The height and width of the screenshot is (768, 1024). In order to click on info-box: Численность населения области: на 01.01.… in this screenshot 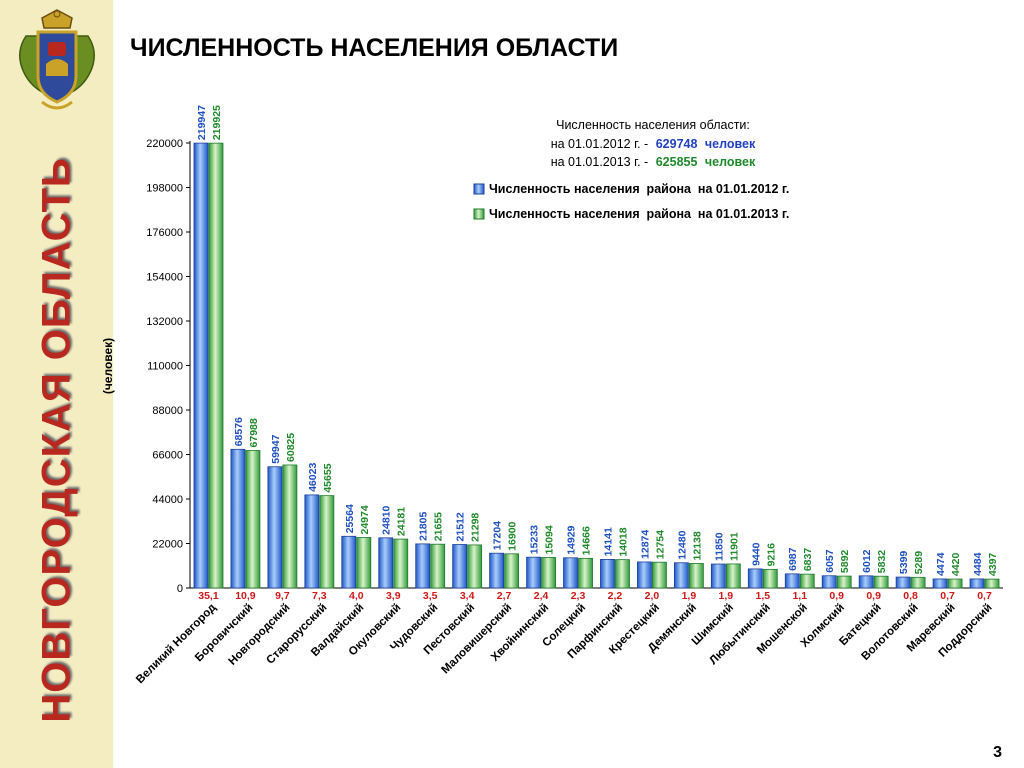, I will do `click(653, 143)`.